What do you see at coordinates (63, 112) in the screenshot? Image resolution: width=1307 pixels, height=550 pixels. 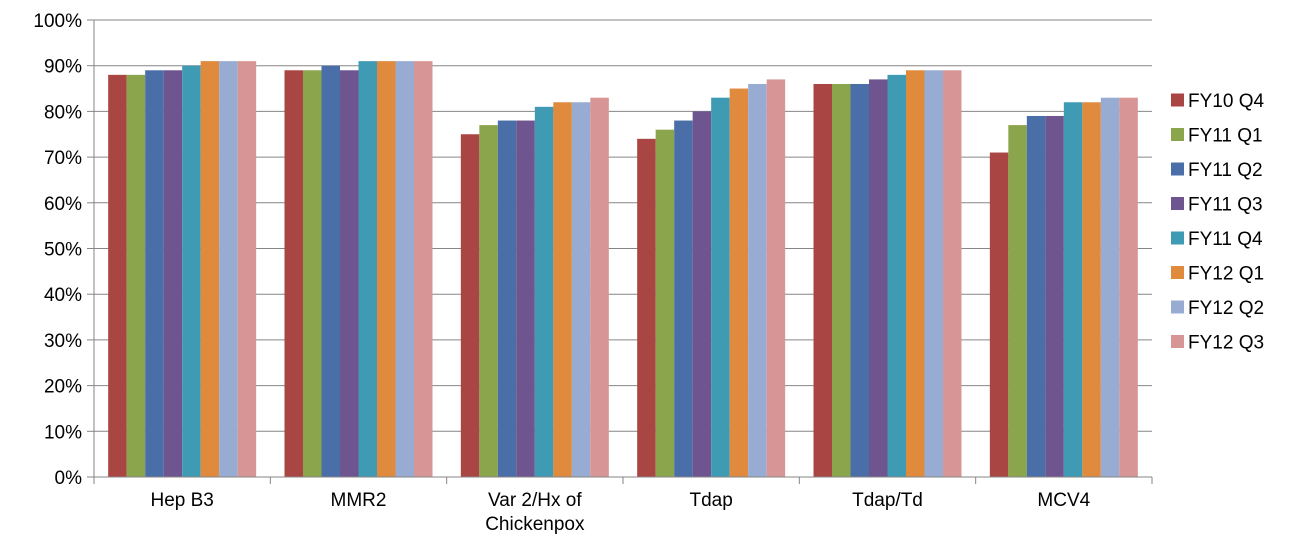 I see `y-tick-label: 80%` at bounding box center [63, 112].